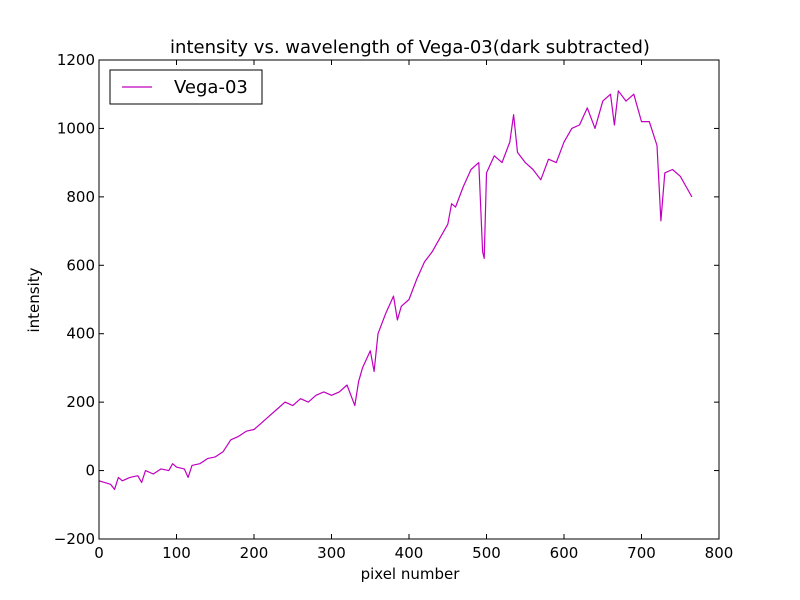 This screenshot has height=600, width=800. I want to click on x-axis-label: pixel number, so click(411, 574).